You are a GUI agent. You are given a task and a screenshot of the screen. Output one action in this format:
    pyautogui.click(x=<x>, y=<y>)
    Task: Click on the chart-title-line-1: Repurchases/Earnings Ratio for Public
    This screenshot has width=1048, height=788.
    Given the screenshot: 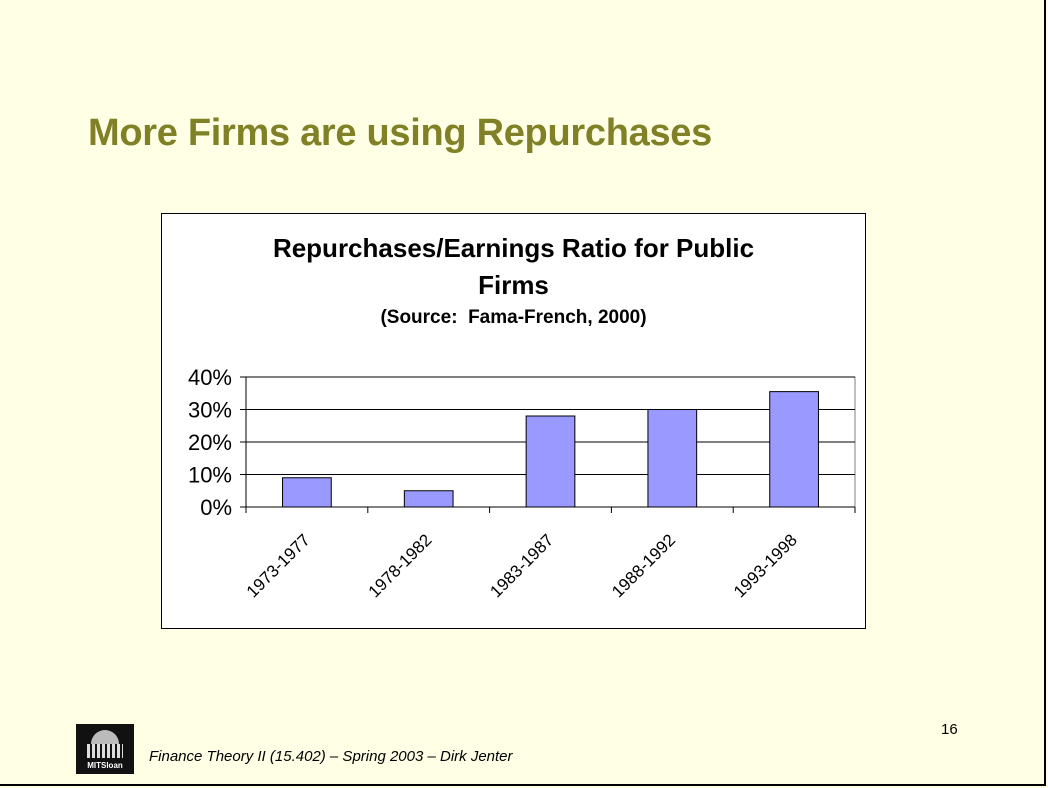 What is the action you would take?
    pyautogui.click(x=513, y=248)
    